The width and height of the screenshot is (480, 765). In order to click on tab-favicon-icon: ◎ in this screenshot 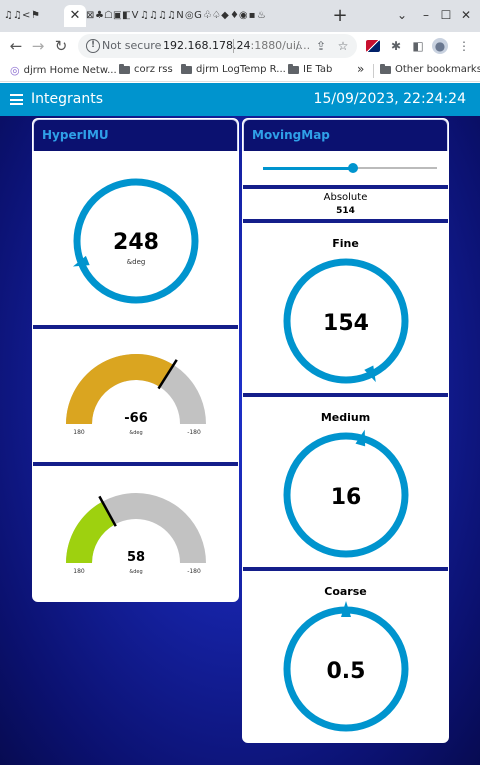, I will do `click(189, 15)`.